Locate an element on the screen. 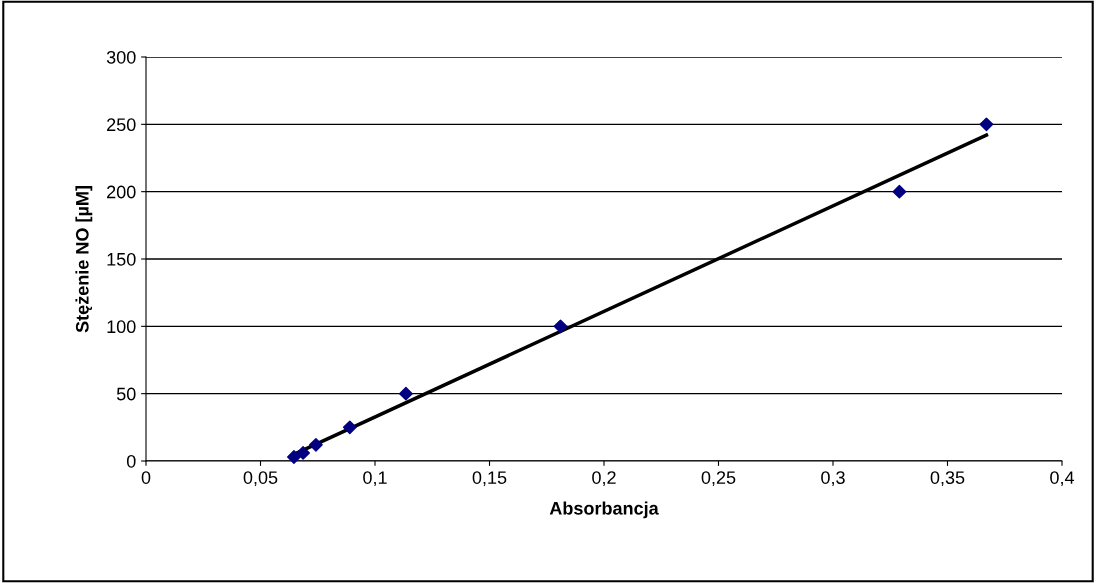 This screenshot has height=583, width=1096. y-tick-label: 0 is located at coordinates (131, 461).